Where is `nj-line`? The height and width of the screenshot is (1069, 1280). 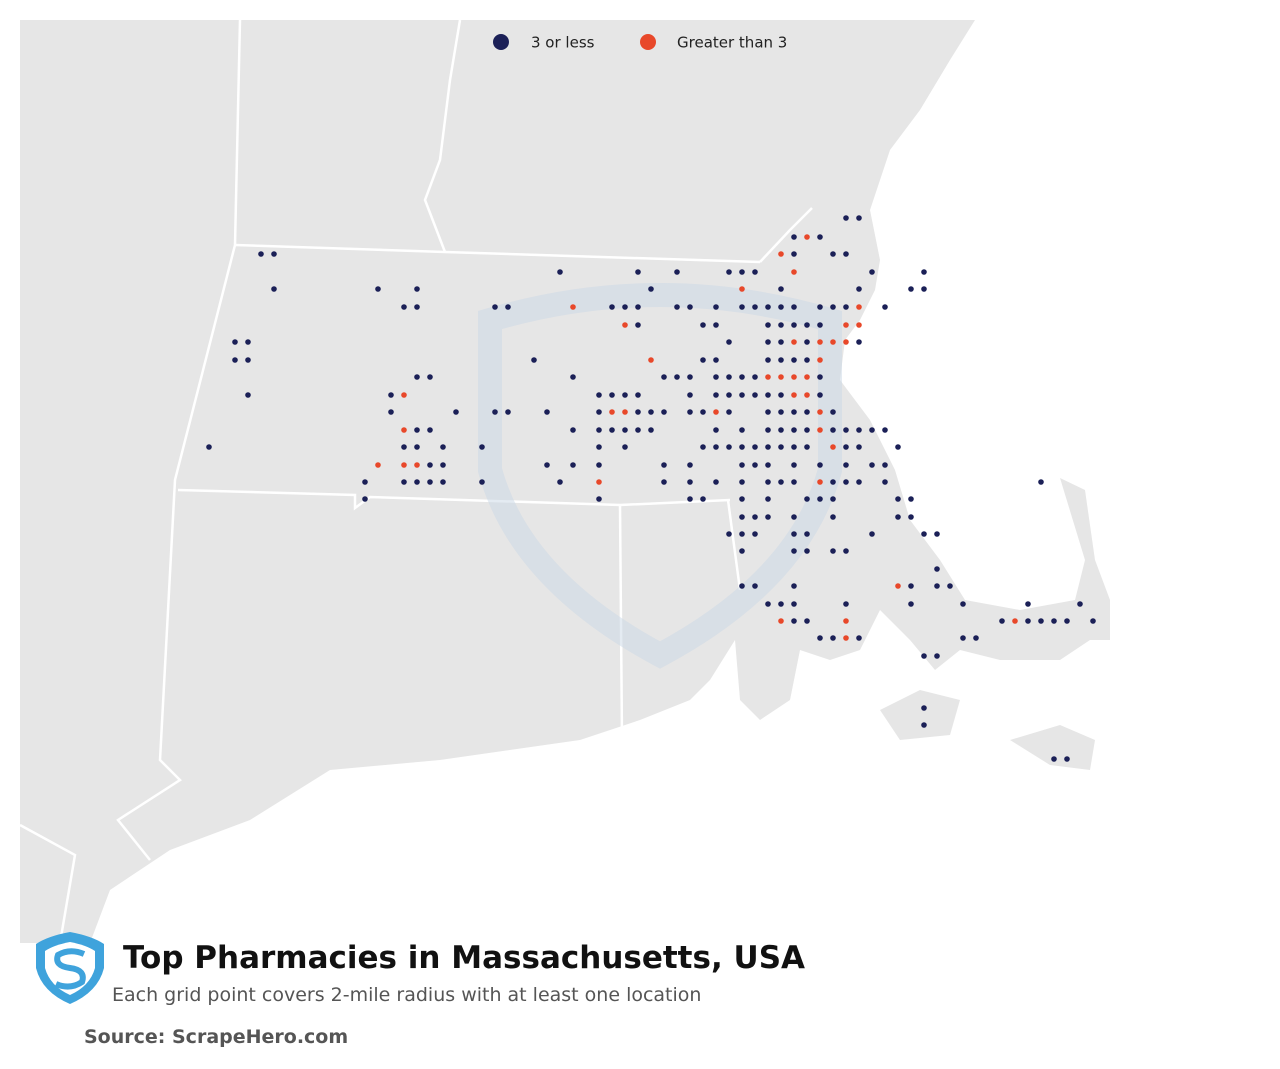
nj-line is located at coordinates (48, 883).